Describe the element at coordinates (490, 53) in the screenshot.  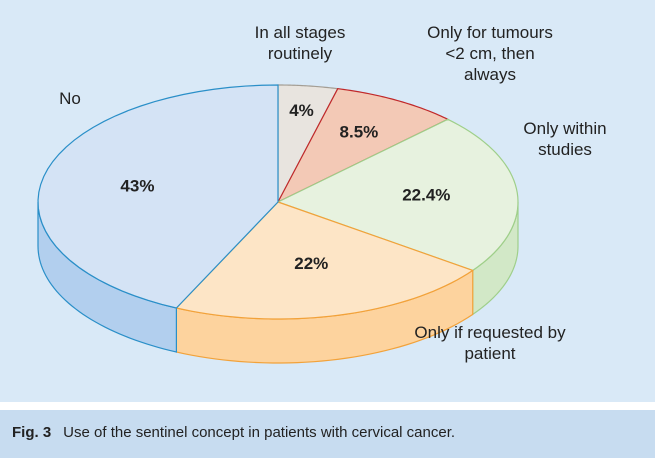
I see `category-label: Only for tumours <2 cm, then always` at that location.